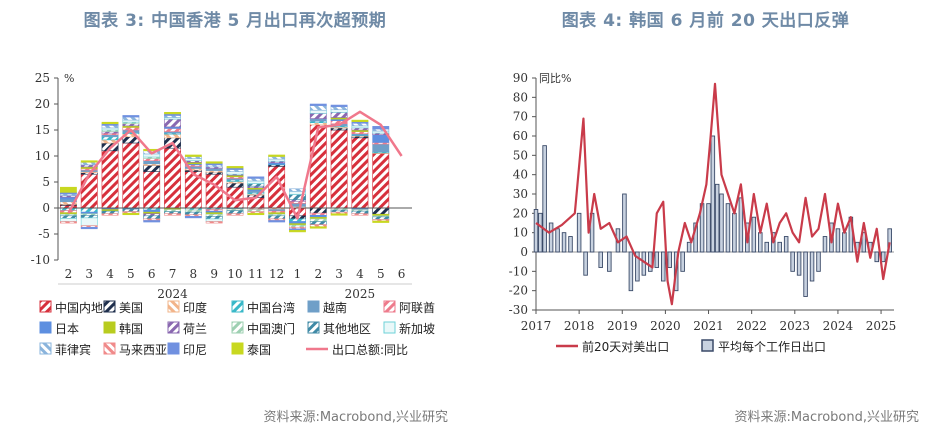 Image resolution: width=941 pixels, height=430 pixels. Describe the element at coordinates (417, 307) in the screenshot. I see `legend-label: 阿联酋` at that location.